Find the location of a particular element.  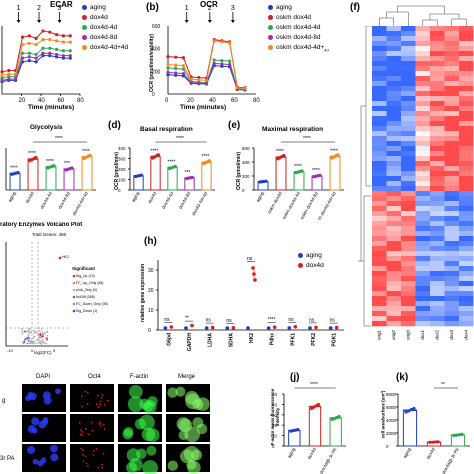

injection-label: 2 is located at coordinates (39, 8).